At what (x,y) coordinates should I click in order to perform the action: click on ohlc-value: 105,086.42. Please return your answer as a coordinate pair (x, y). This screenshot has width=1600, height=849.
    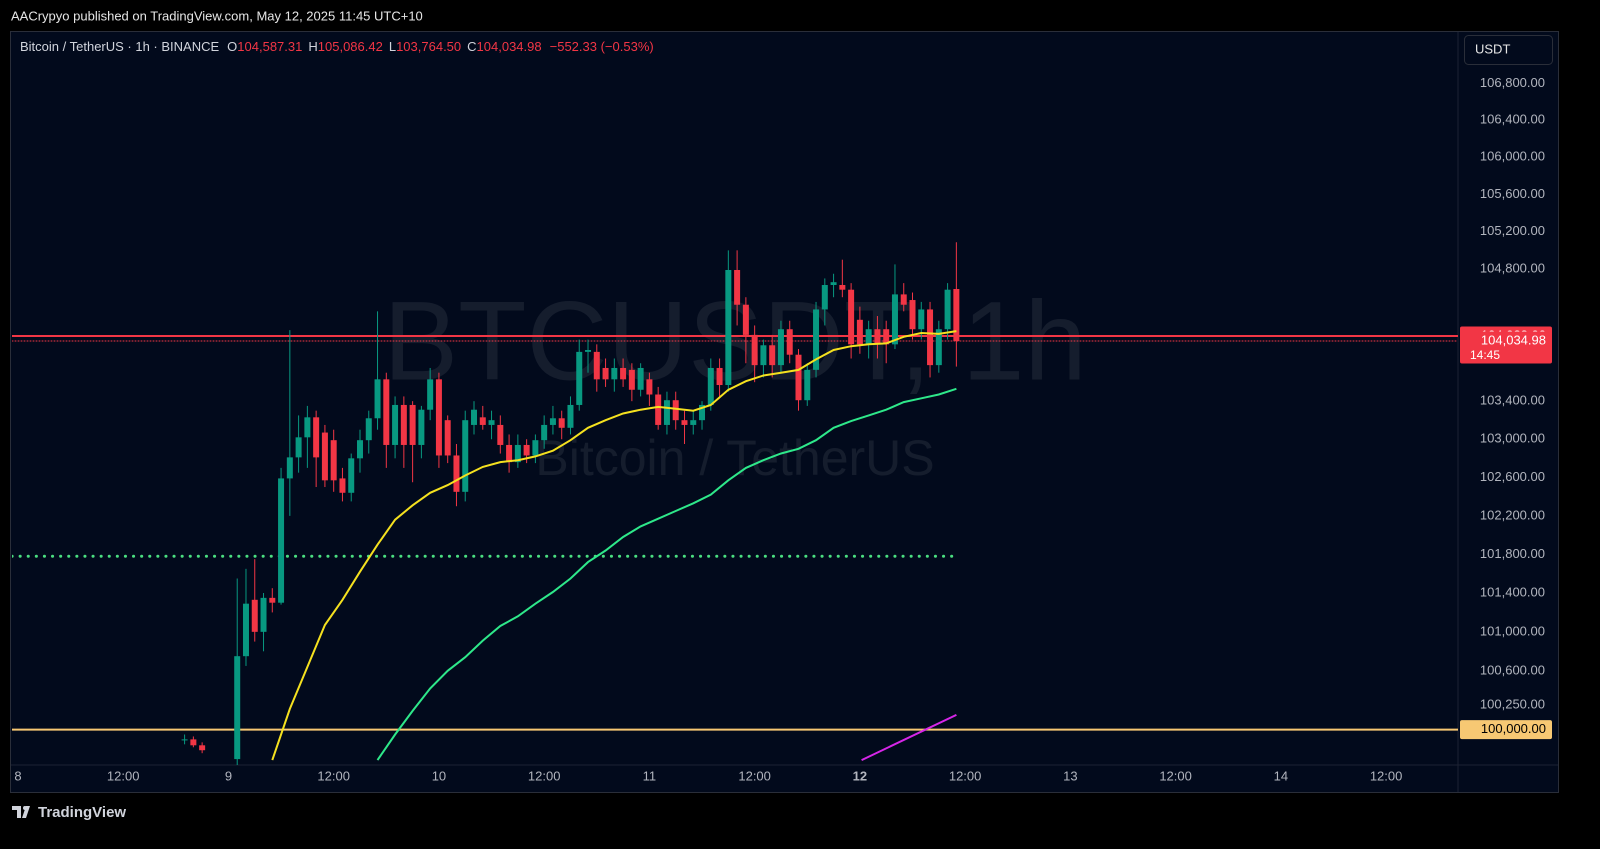
    Looking at the image, I should click on (350, 46).